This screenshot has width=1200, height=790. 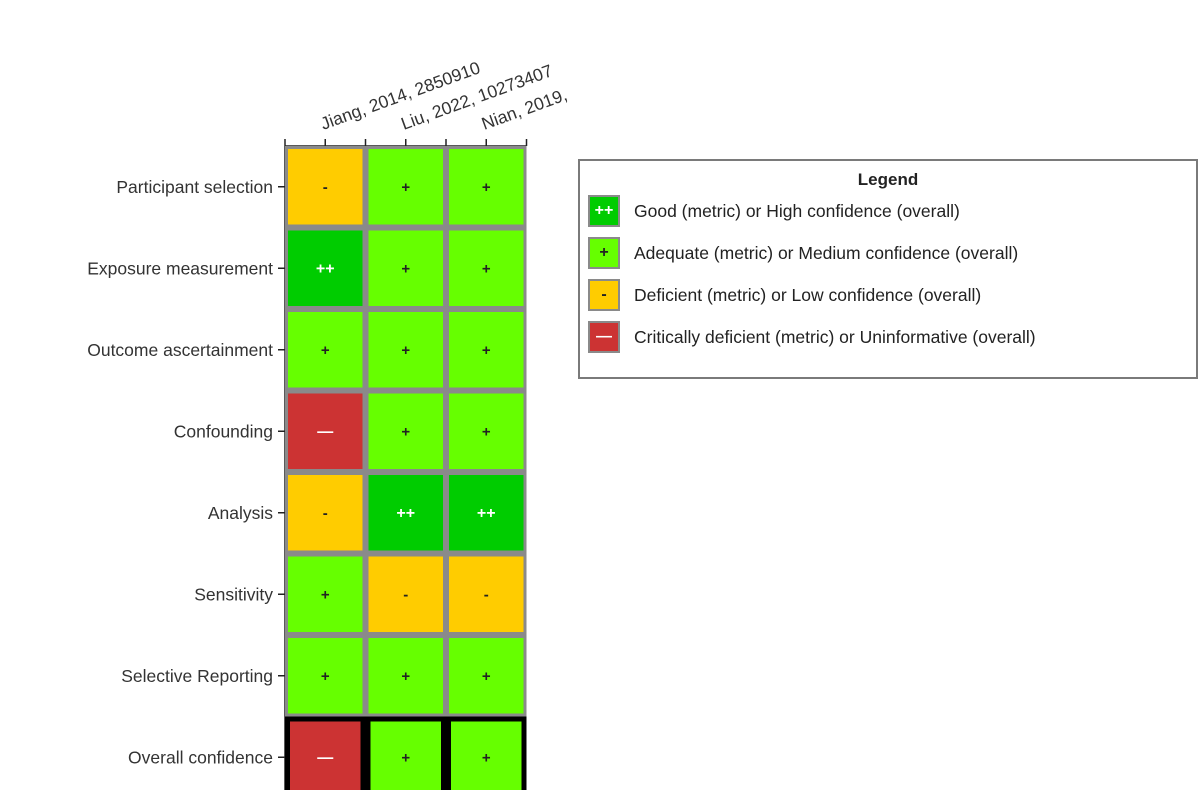 I want to click on row-label-participant-selection: Participant selection, so click(x=194, y=187).